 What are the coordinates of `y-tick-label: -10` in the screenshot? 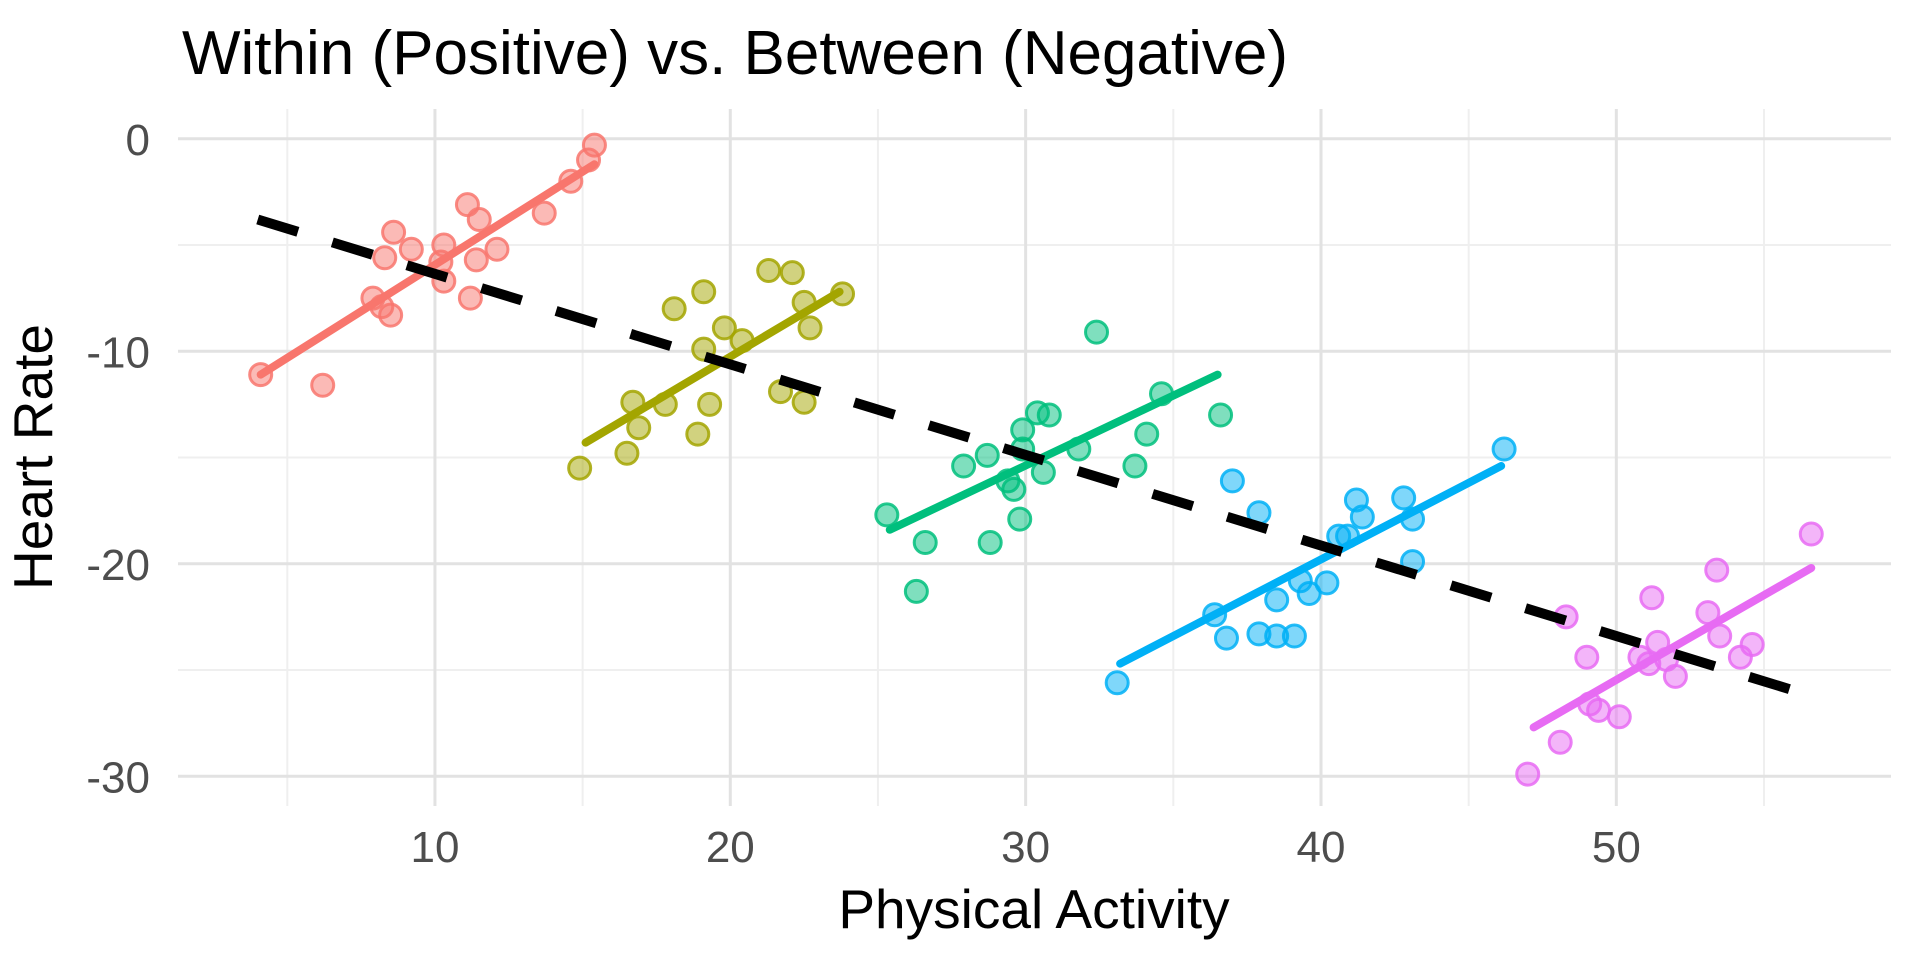 It's located at (118, 352).